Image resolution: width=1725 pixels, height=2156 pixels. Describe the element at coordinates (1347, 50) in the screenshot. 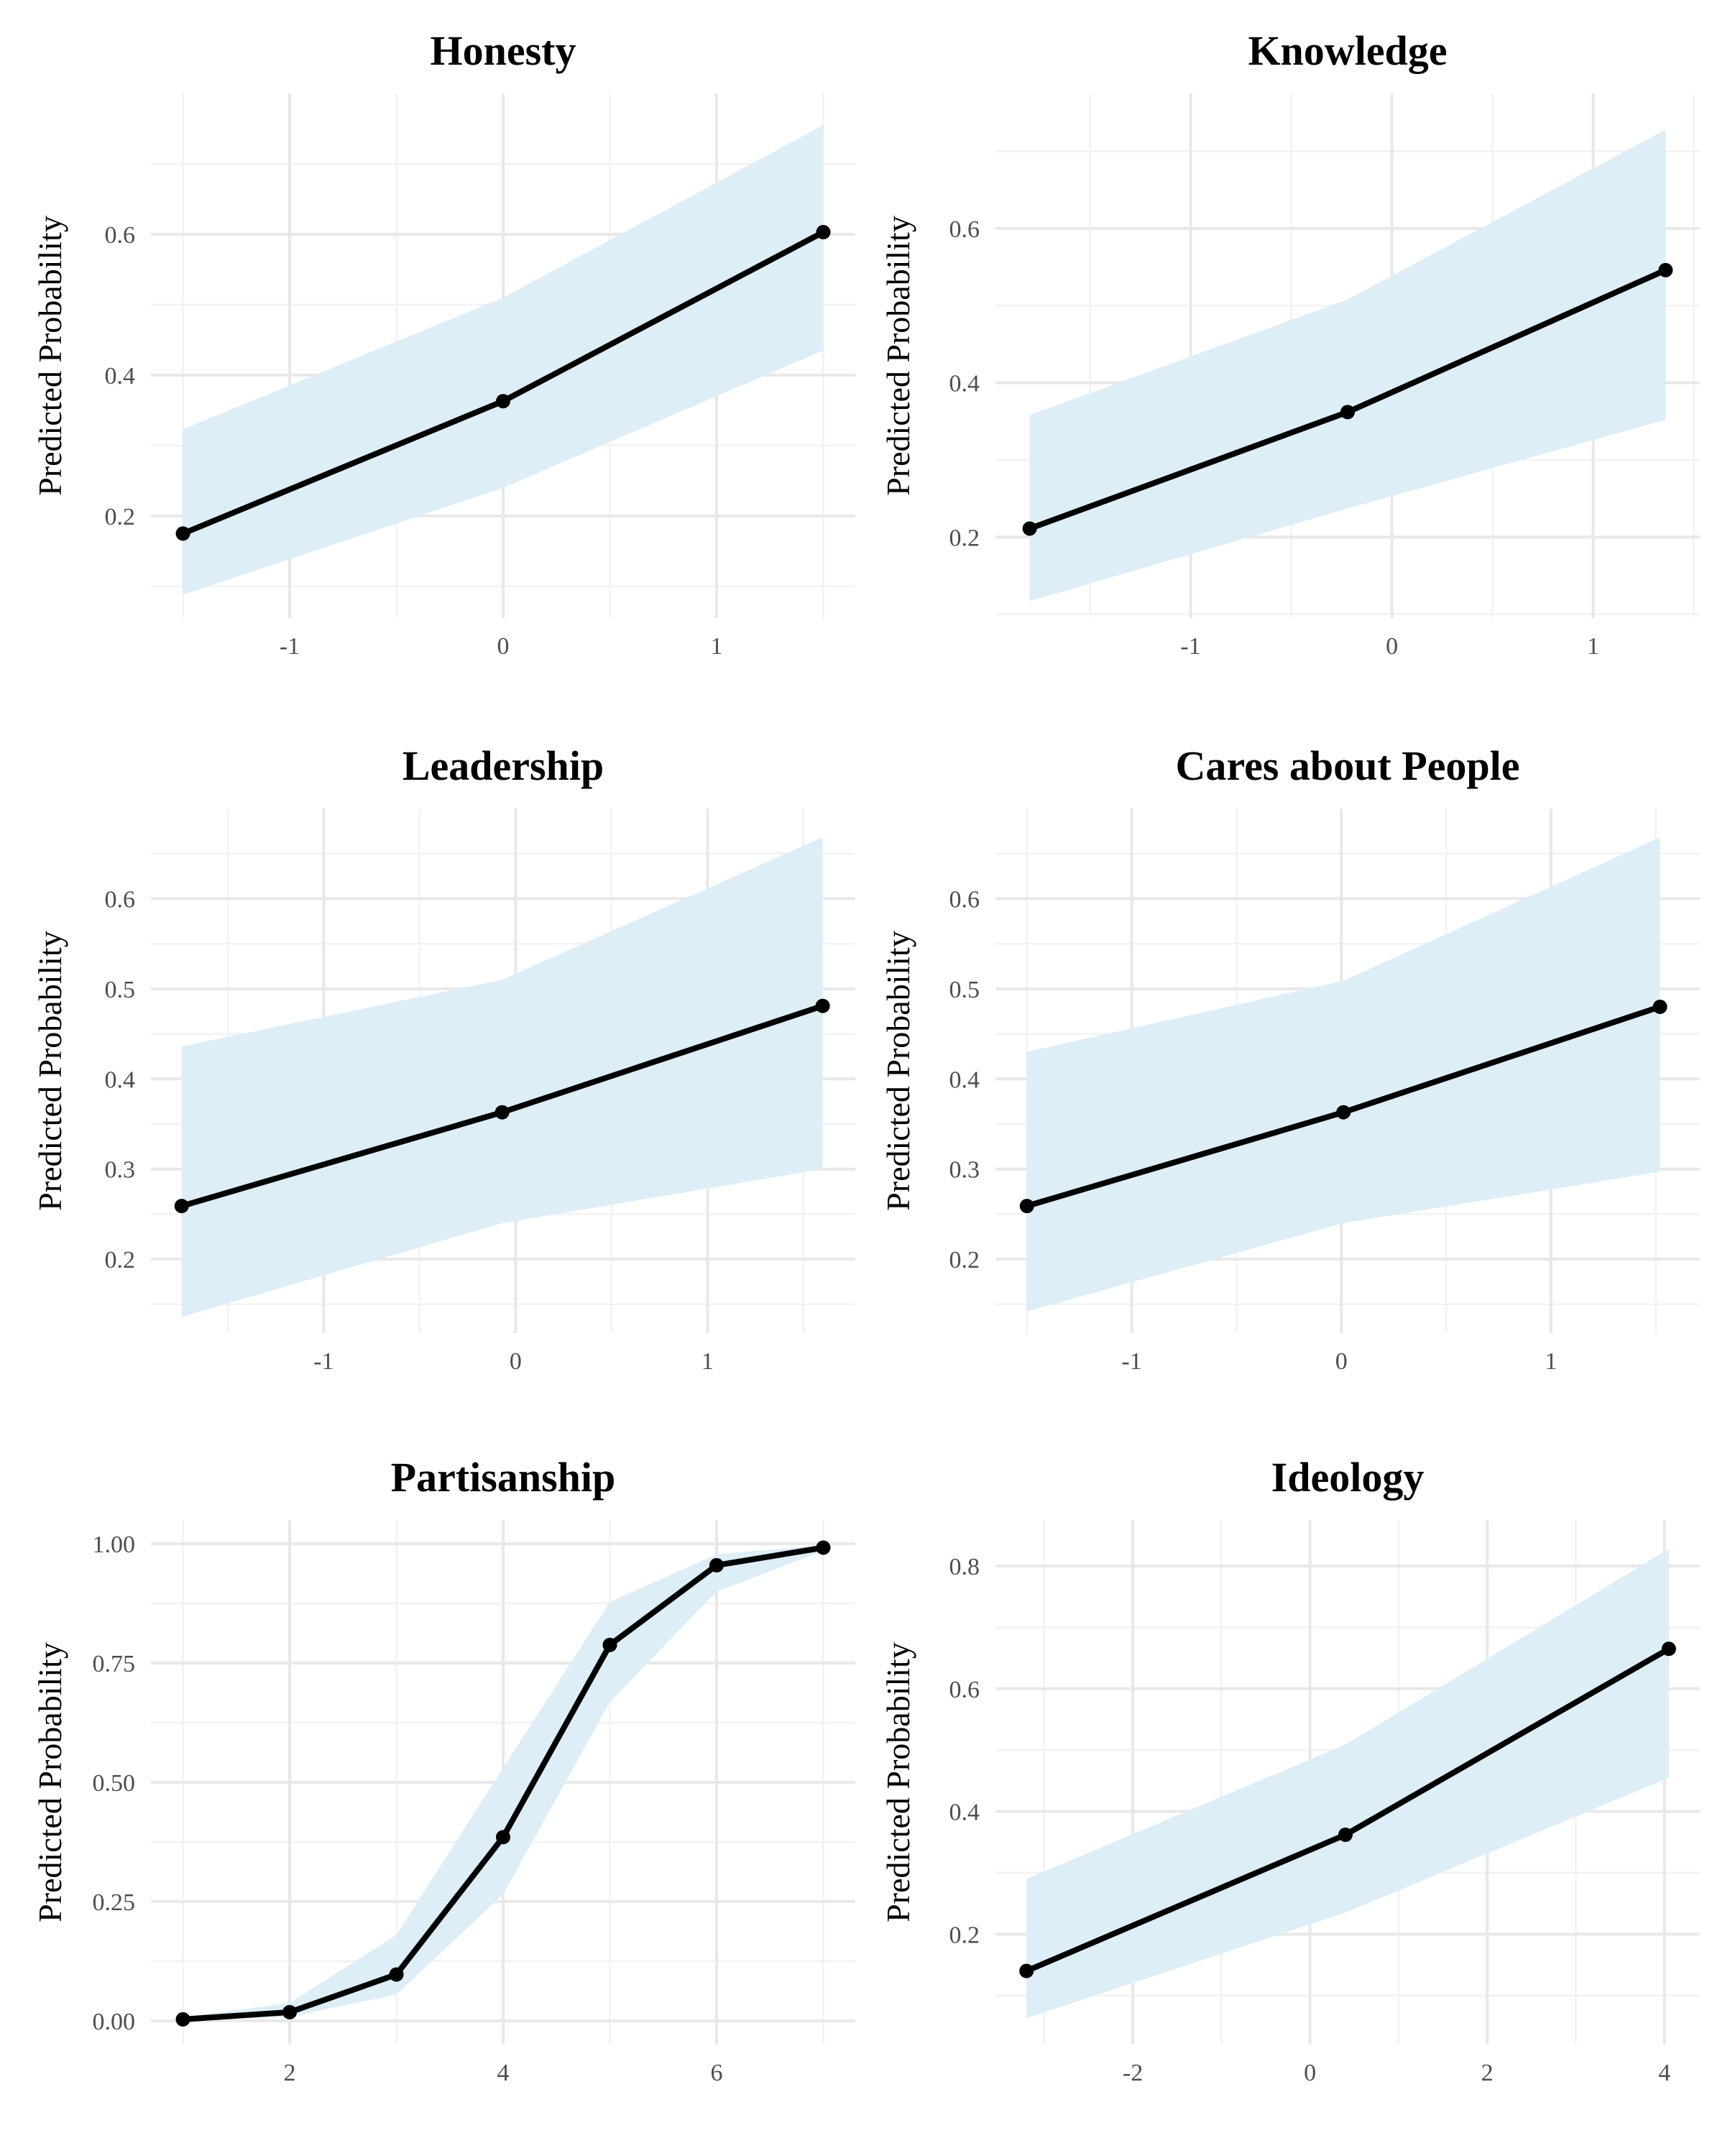

I see `panel-title: Knowledge` at that location.